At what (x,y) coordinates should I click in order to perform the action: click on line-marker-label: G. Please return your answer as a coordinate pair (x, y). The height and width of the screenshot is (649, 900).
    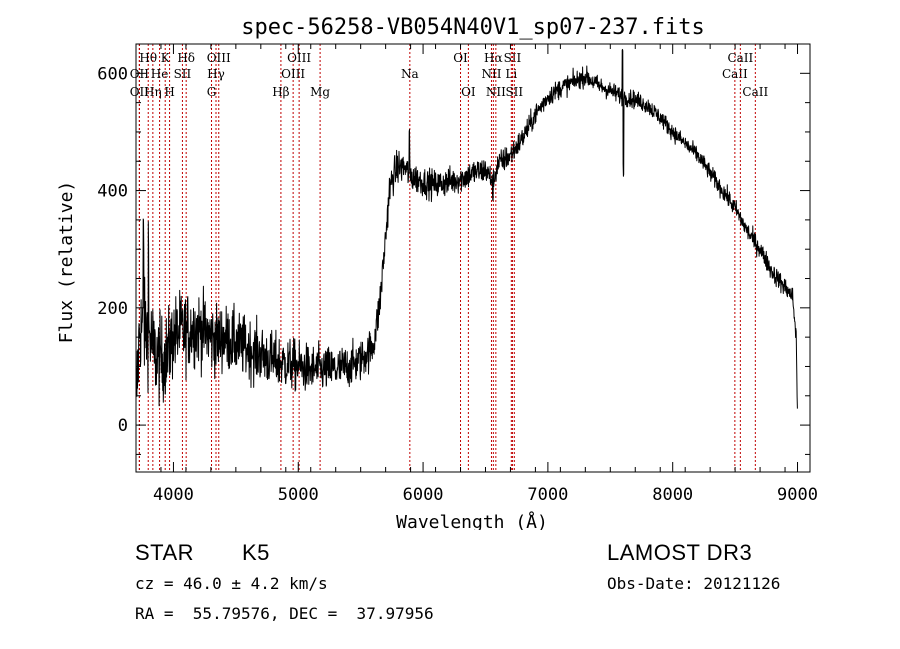
    Looking at the image, I should click on (212, 92).